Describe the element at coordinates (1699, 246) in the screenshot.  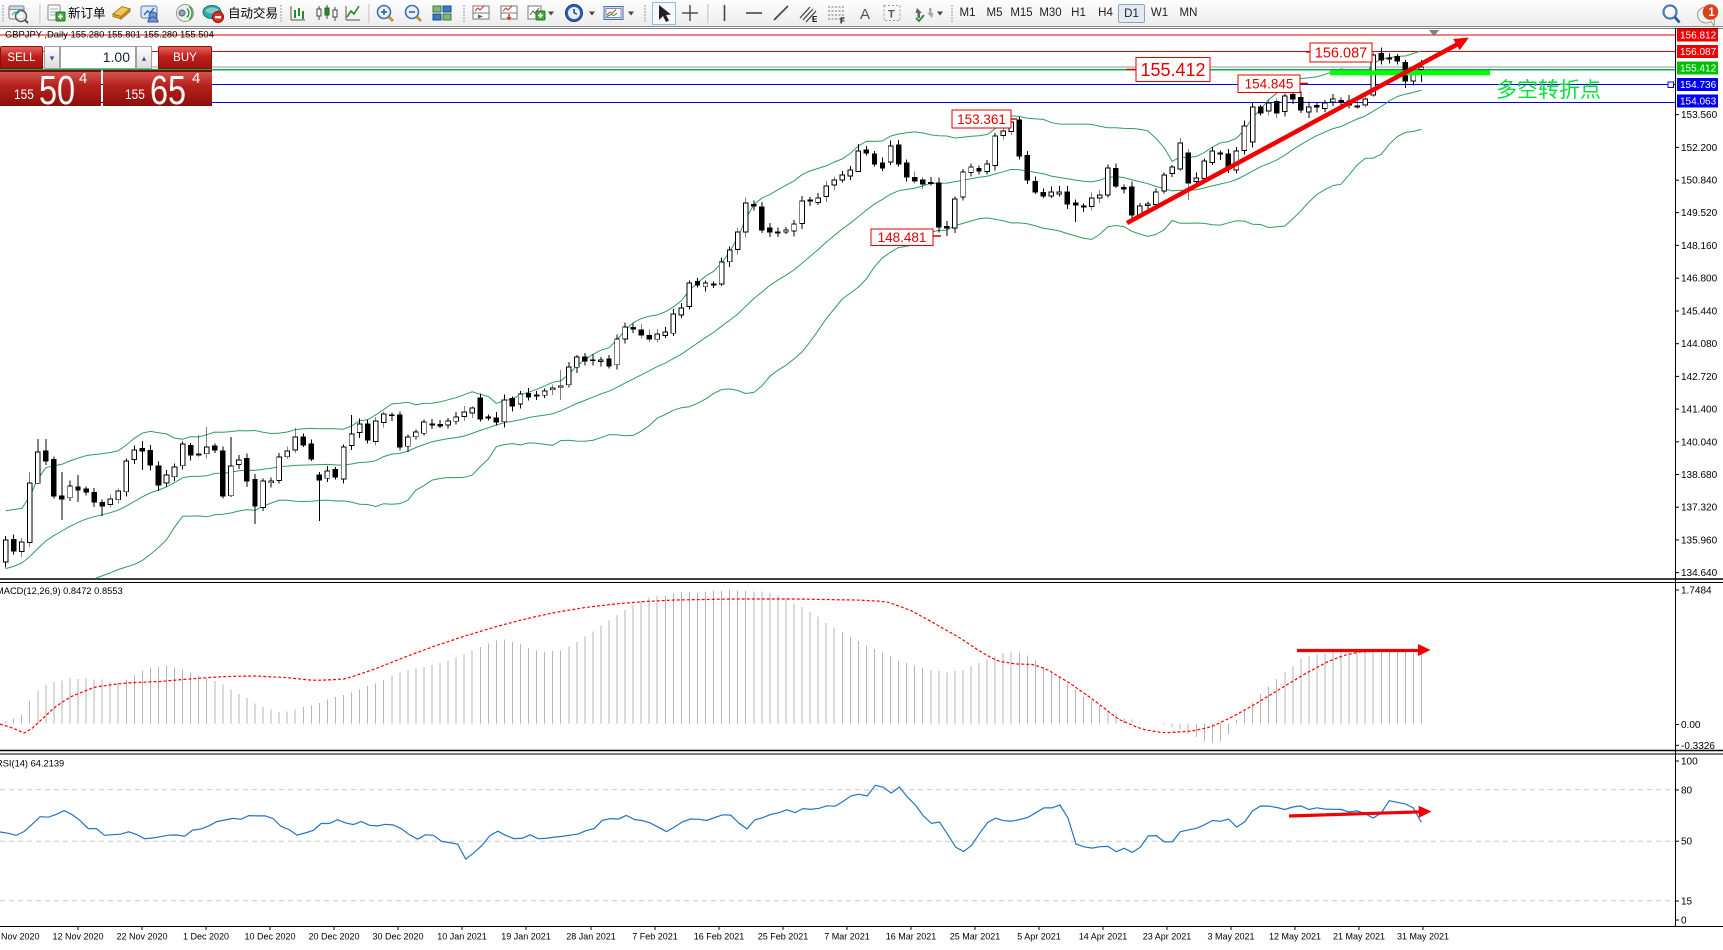
I see `svg-text: 148.160` at that location.